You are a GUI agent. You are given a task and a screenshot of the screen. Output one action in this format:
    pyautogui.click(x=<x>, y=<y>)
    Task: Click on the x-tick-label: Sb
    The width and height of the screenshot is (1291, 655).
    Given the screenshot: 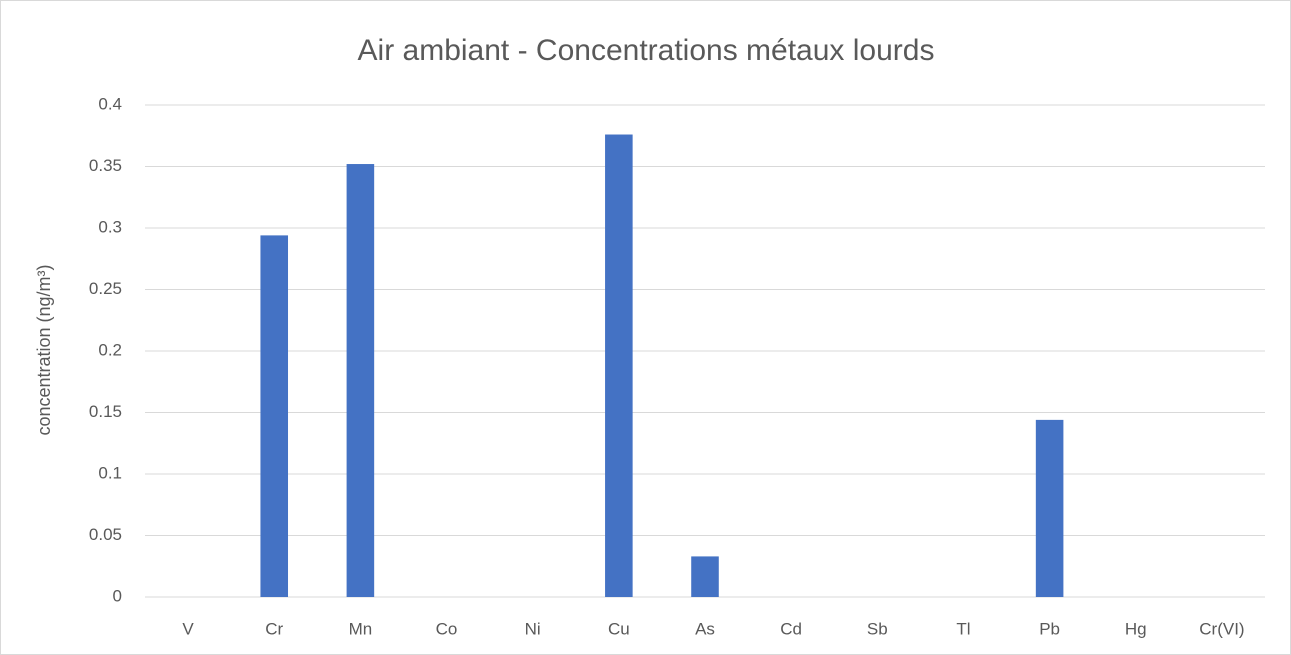 What is the action you would take?
    pyautogui.click(x=877, y=628)
    